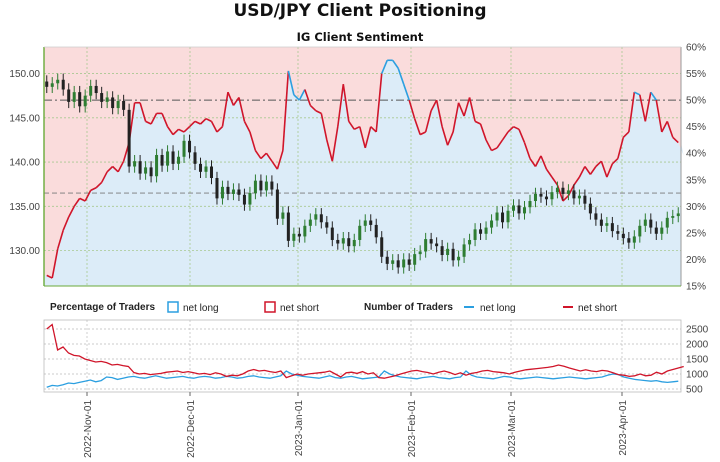 The height and width of the screenshot is (462, 720). I want to click on legend-pct-short-label: net short, so click(299, 308).